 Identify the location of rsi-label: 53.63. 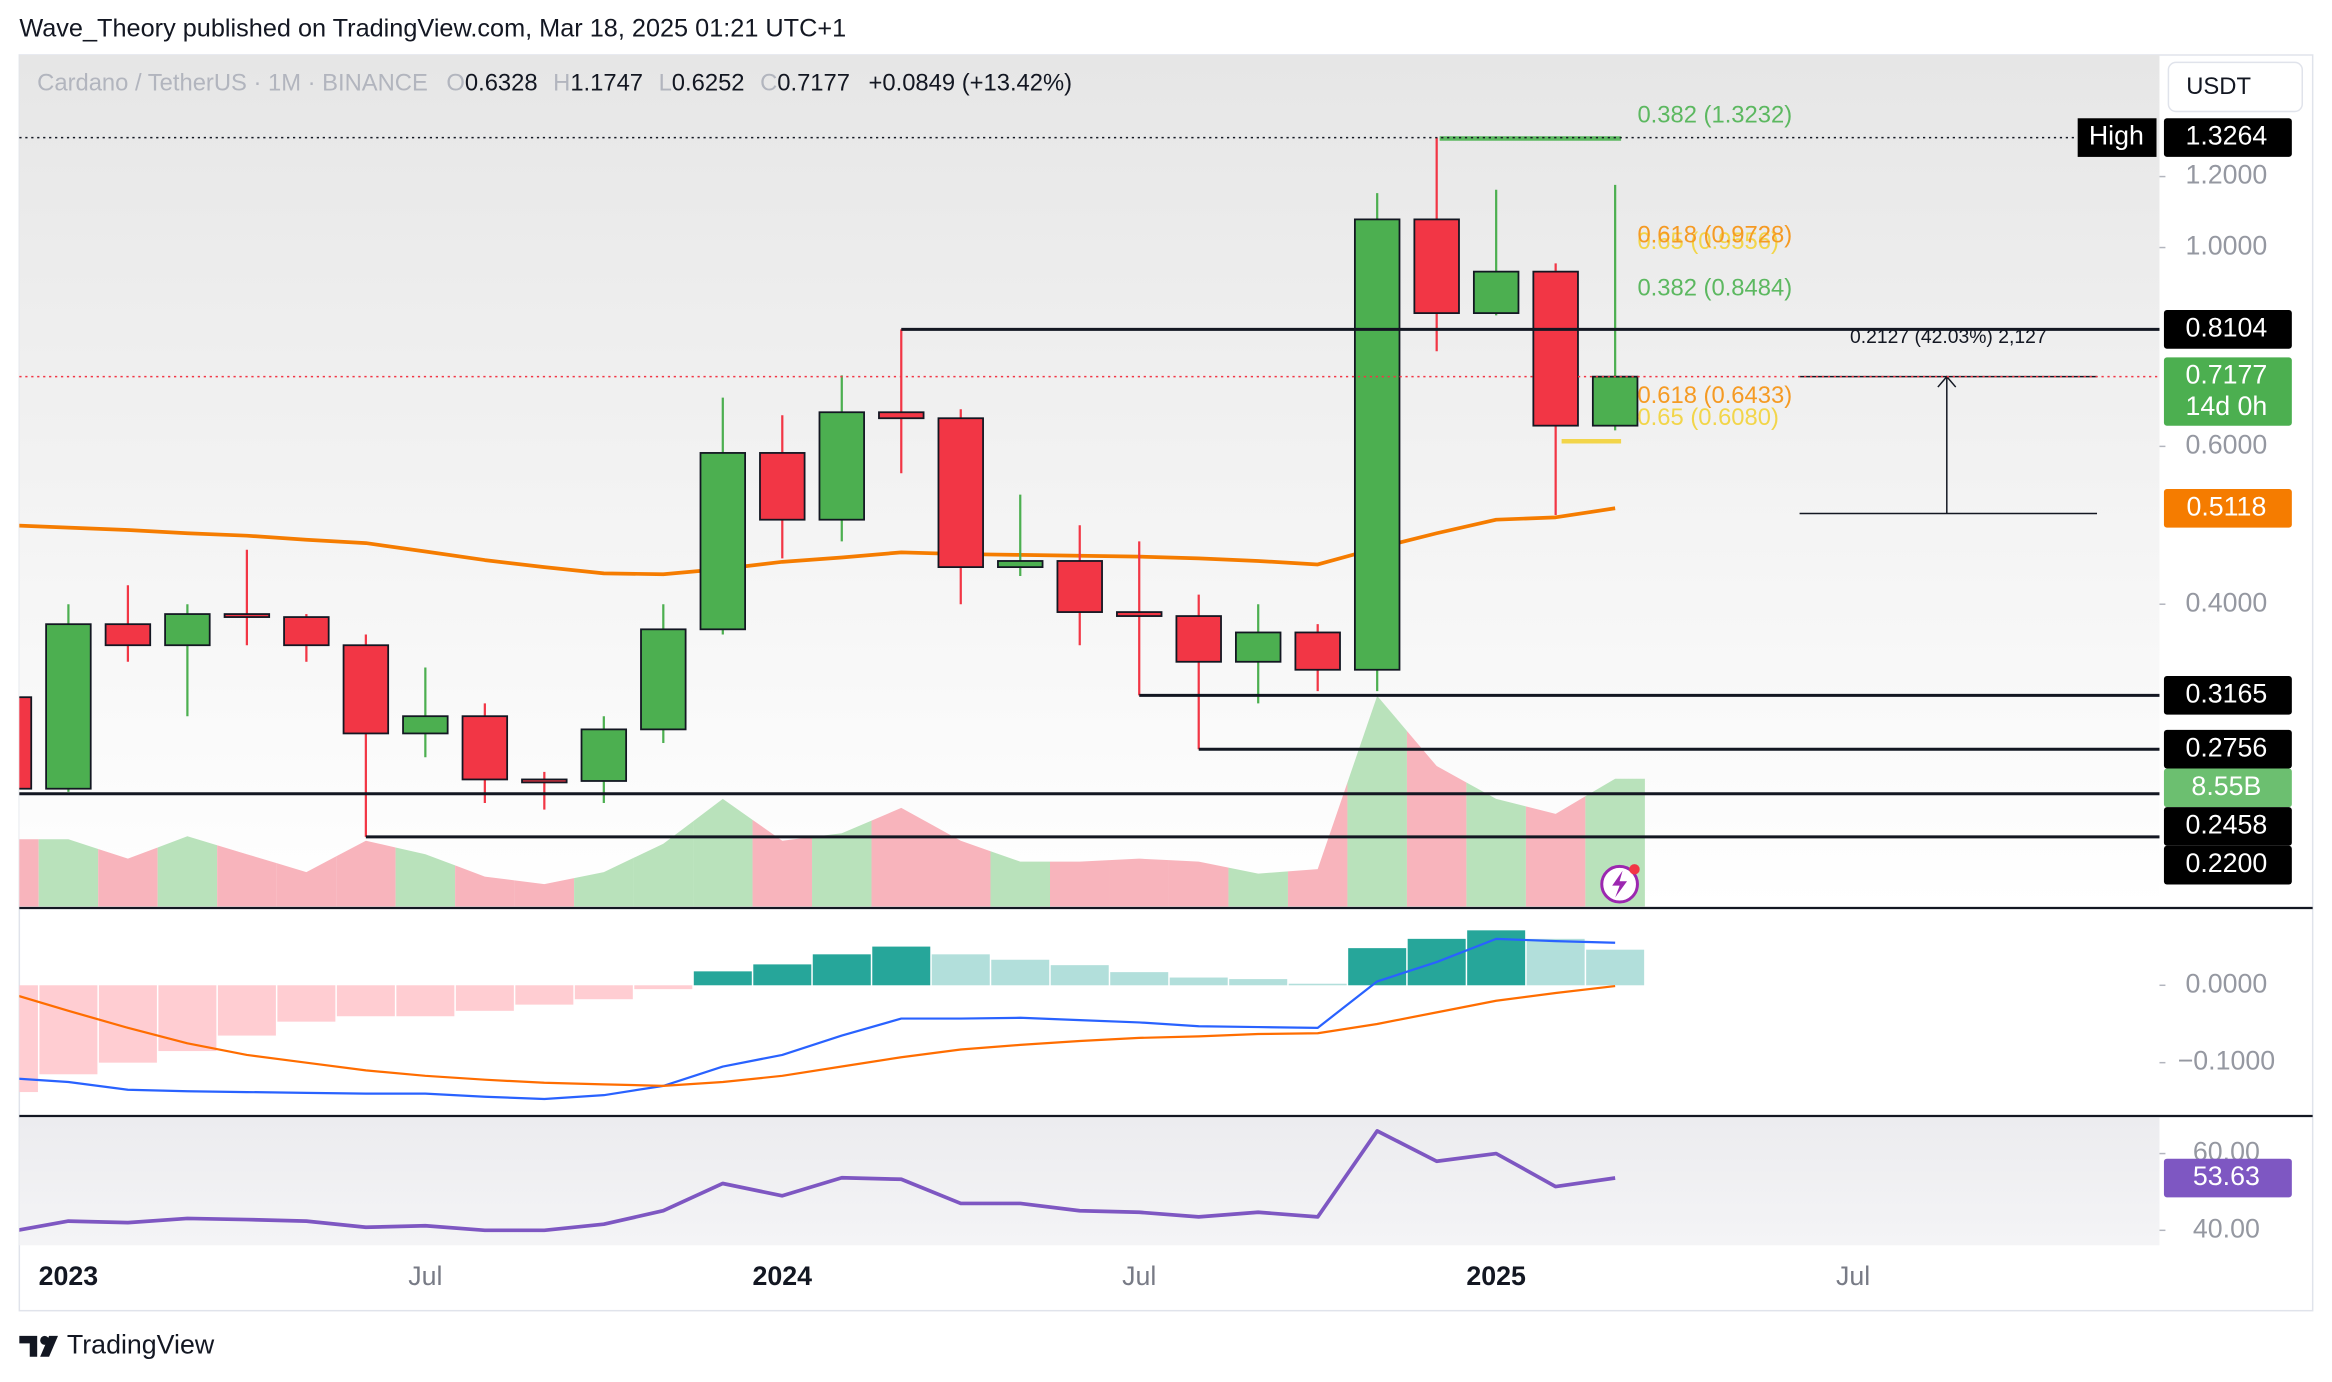
(2226, 1176).